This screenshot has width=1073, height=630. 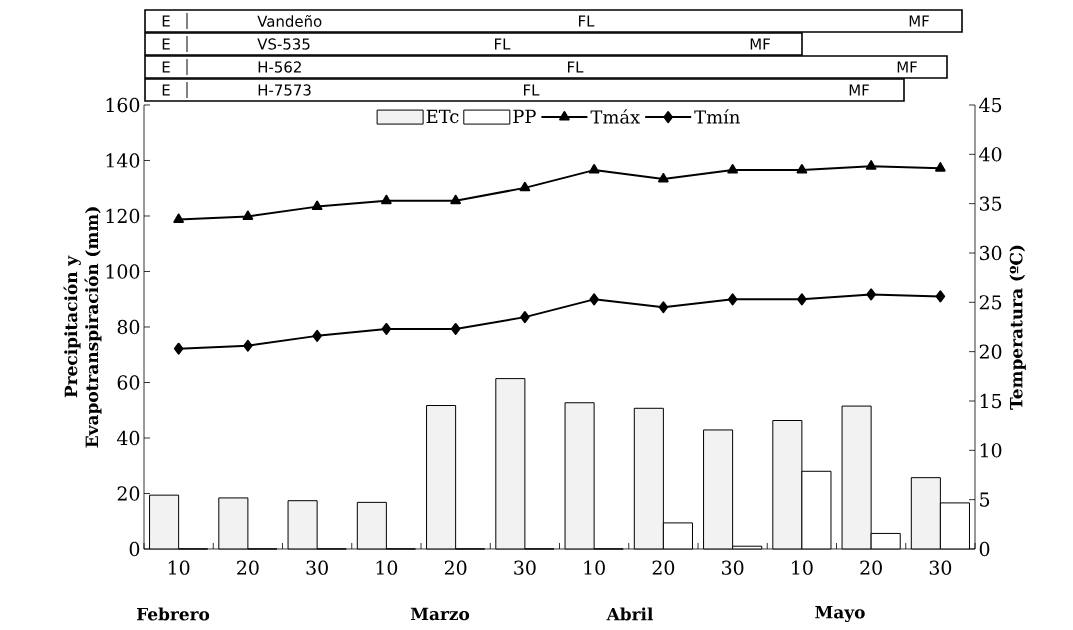 I want to click on legend-label: Tmáx, so click(x=615, y=116).